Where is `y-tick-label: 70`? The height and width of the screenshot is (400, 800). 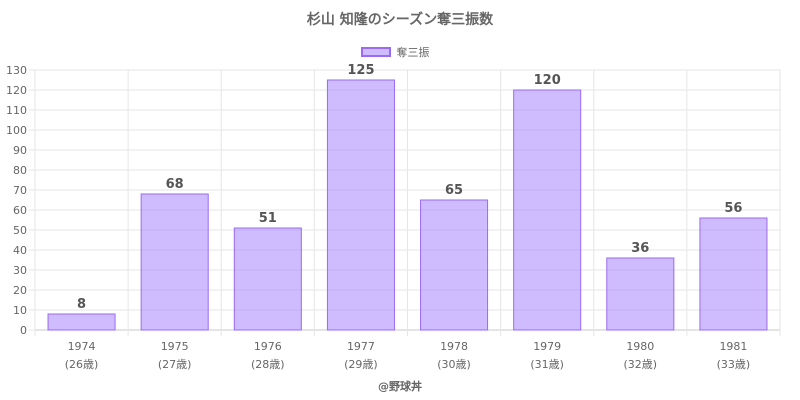 y-tick-label: 70 is located at coordinates (20, 190).